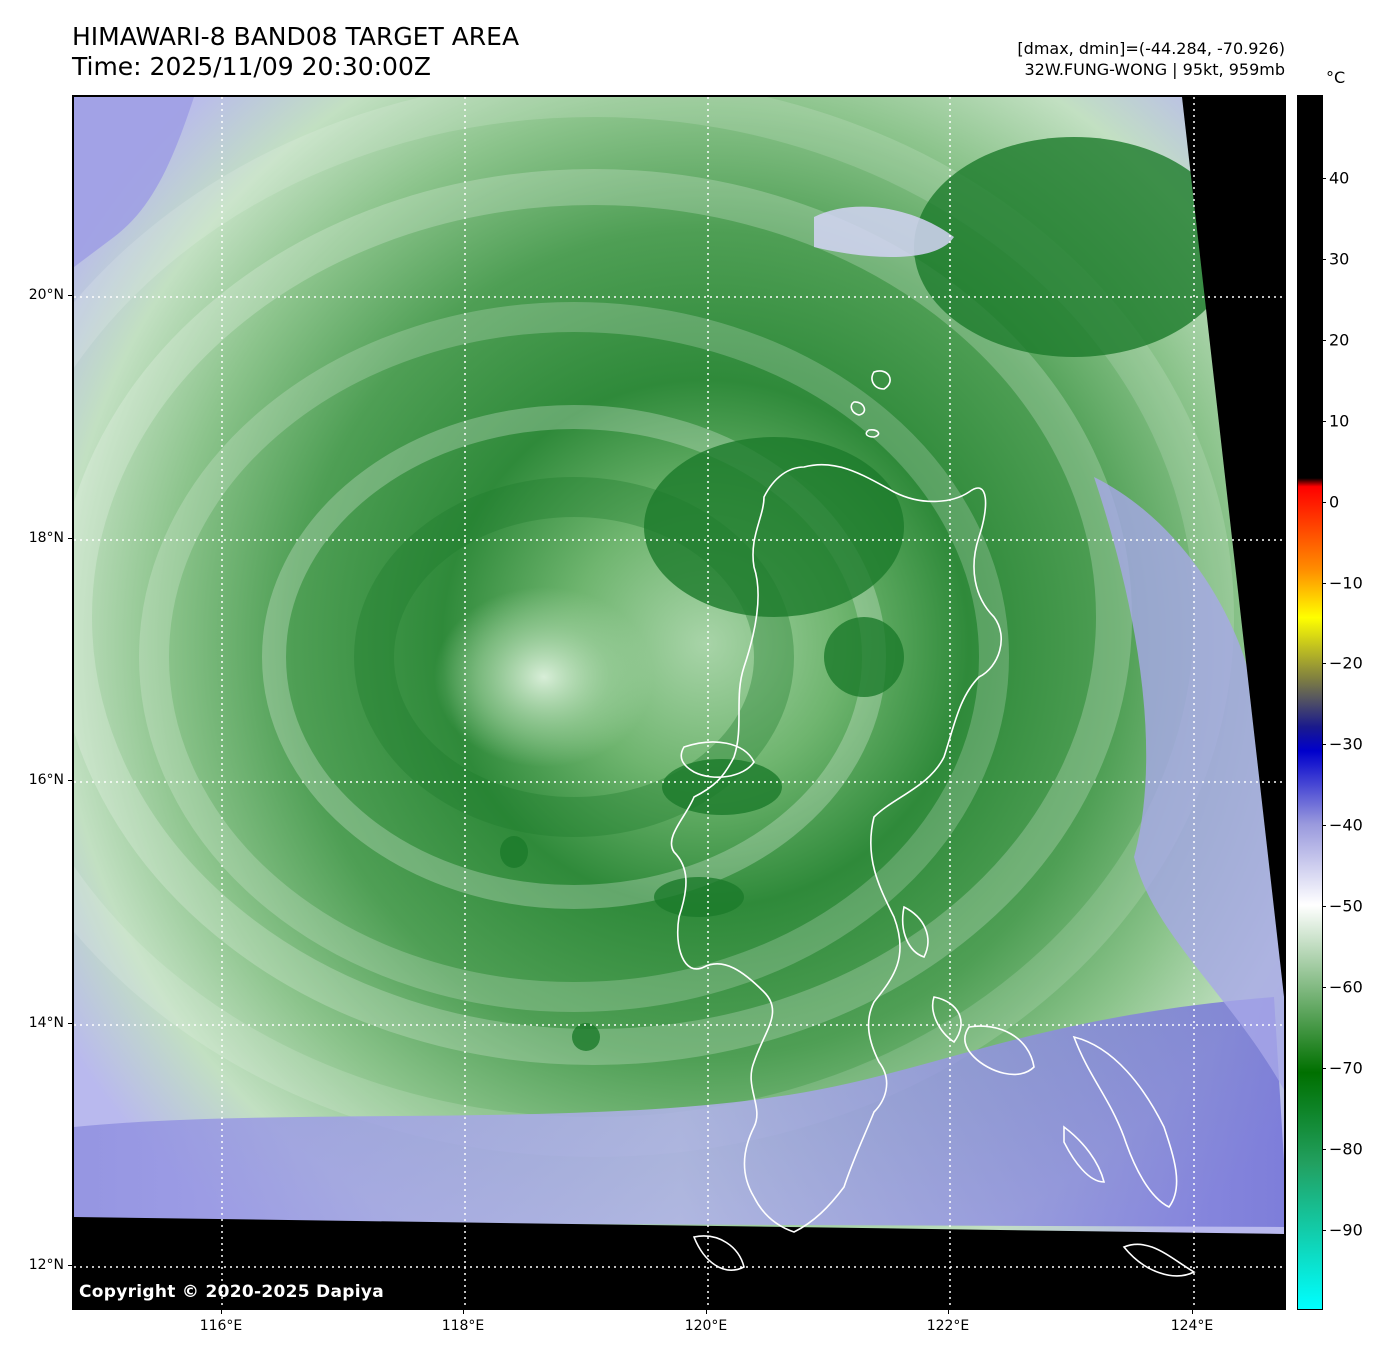  Describe the element at coordinates (46, 1023) in the screenshot. I see `lat-label-14n: 14°N` at that location.